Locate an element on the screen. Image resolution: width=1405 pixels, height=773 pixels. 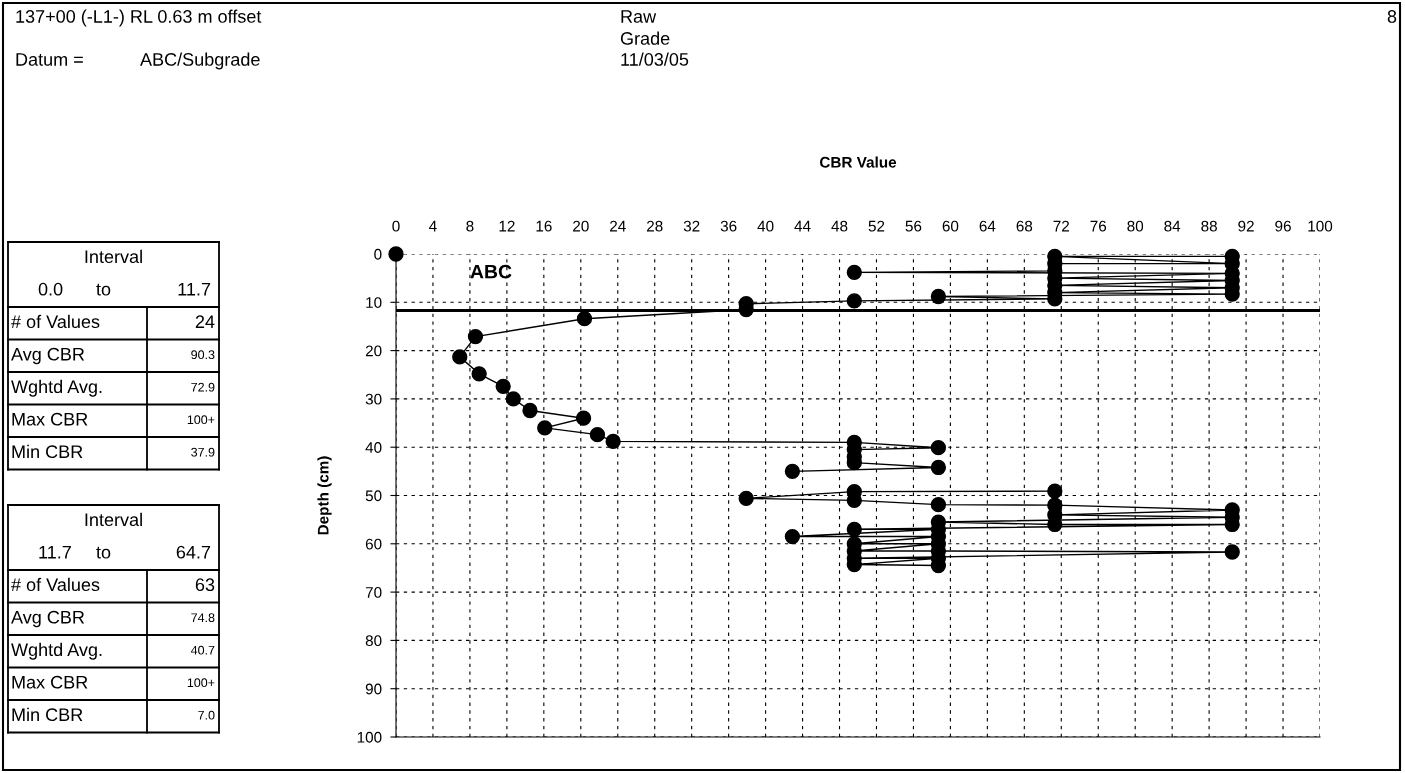
annotation: ABC is located at coordinates (491, 271).